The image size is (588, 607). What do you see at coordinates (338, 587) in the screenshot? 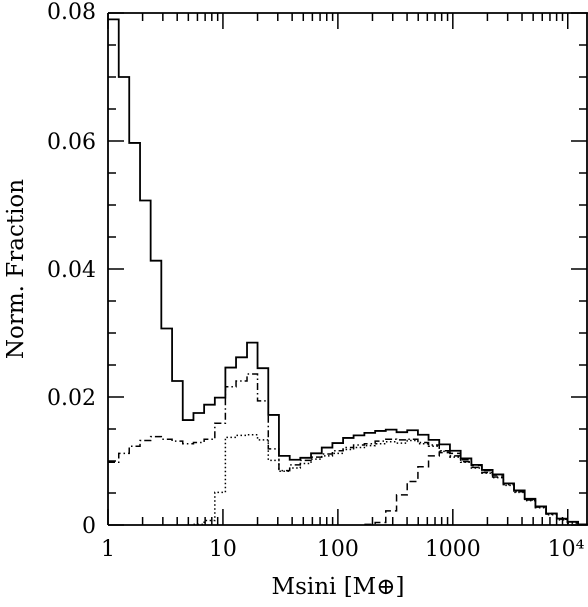
I see `x-axis-label: Msini [M⊕]` at bounding box center [338, 587].